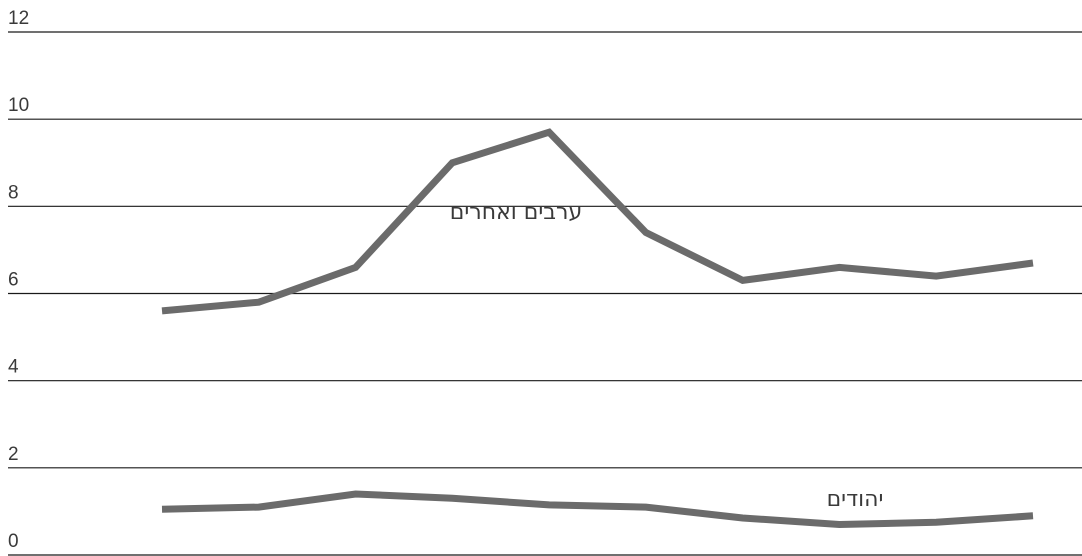  What do you see at coordinates (516, 212) in the screenshot?
I see `series-label-0: ערבים ואחרים` at bounding box center [516, 212].